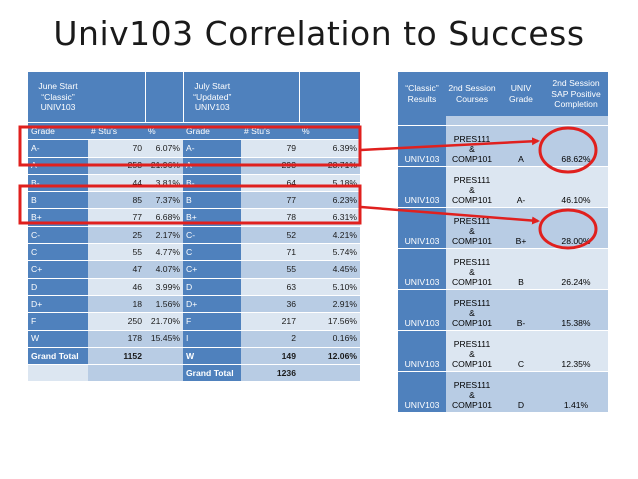 The width and height of the screenshot is (638, 479). I want to click on result-row: UNIV103 PRES111 & COMP101 A 68.62%, so click(503, 146).